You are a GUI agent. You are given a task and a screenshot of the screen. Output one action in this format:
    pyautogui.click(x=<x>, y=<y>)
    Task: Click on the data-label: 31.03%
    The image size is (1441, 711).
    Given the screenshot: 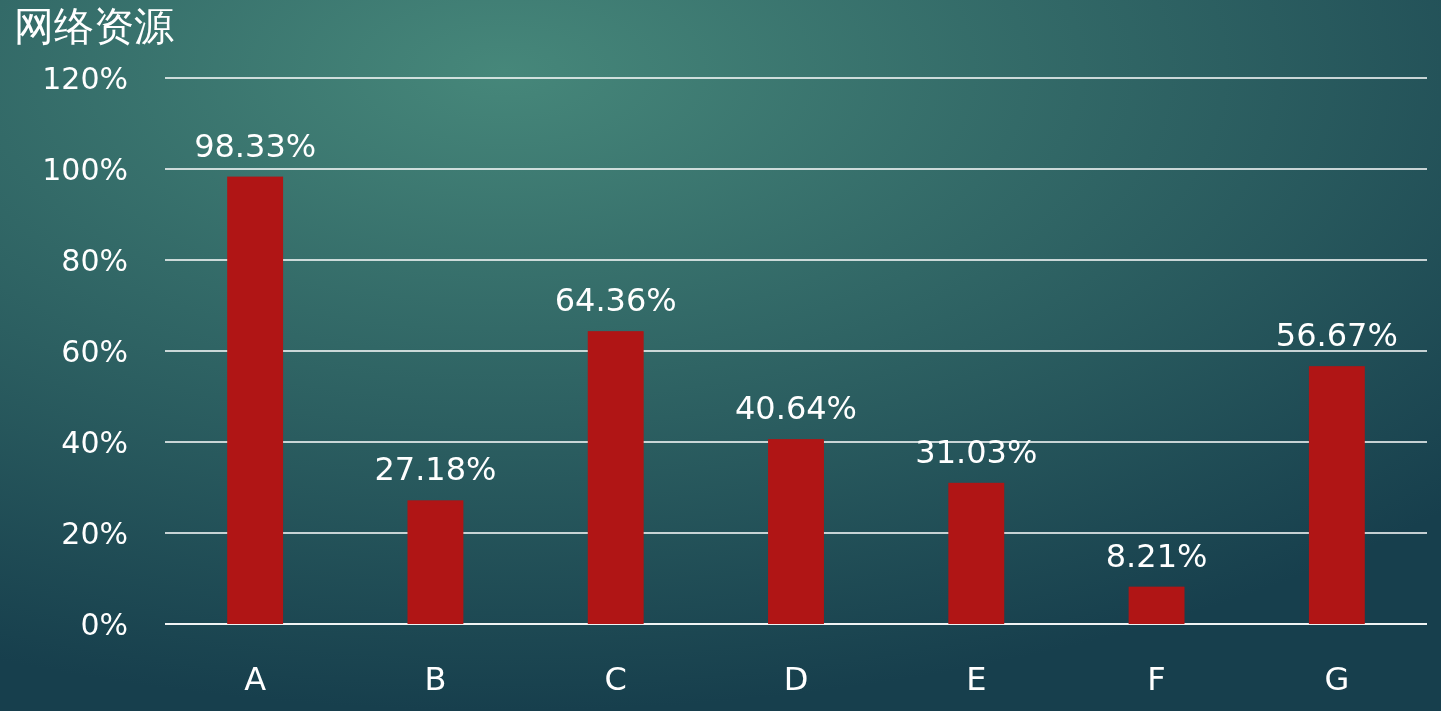 What is the action you would take?
    pyautogui.click(x=976, y=451)
    